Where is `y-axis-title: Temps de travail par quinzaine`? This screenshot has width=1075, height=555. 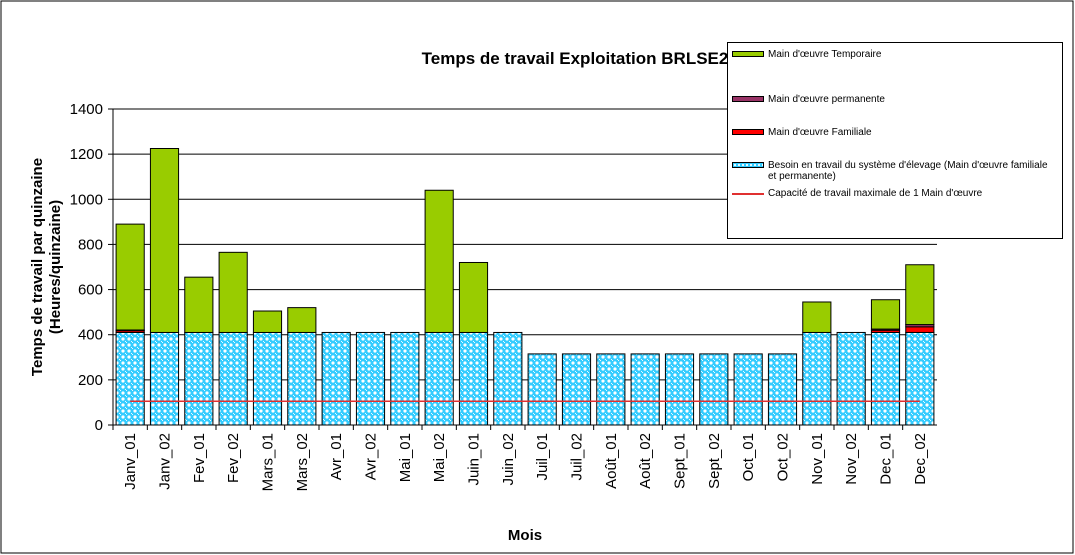
y-axis-title: Temps de travail par quinzaine is located at coordinates (37, 267).